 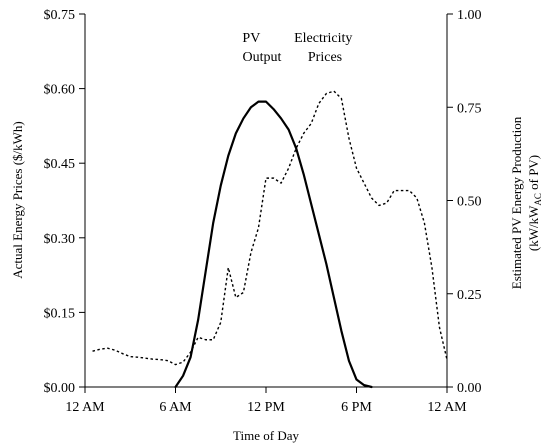 I want to click on y-right-axis-title-line1: Estimated PV Energy Production, so click(x=516, y=202).